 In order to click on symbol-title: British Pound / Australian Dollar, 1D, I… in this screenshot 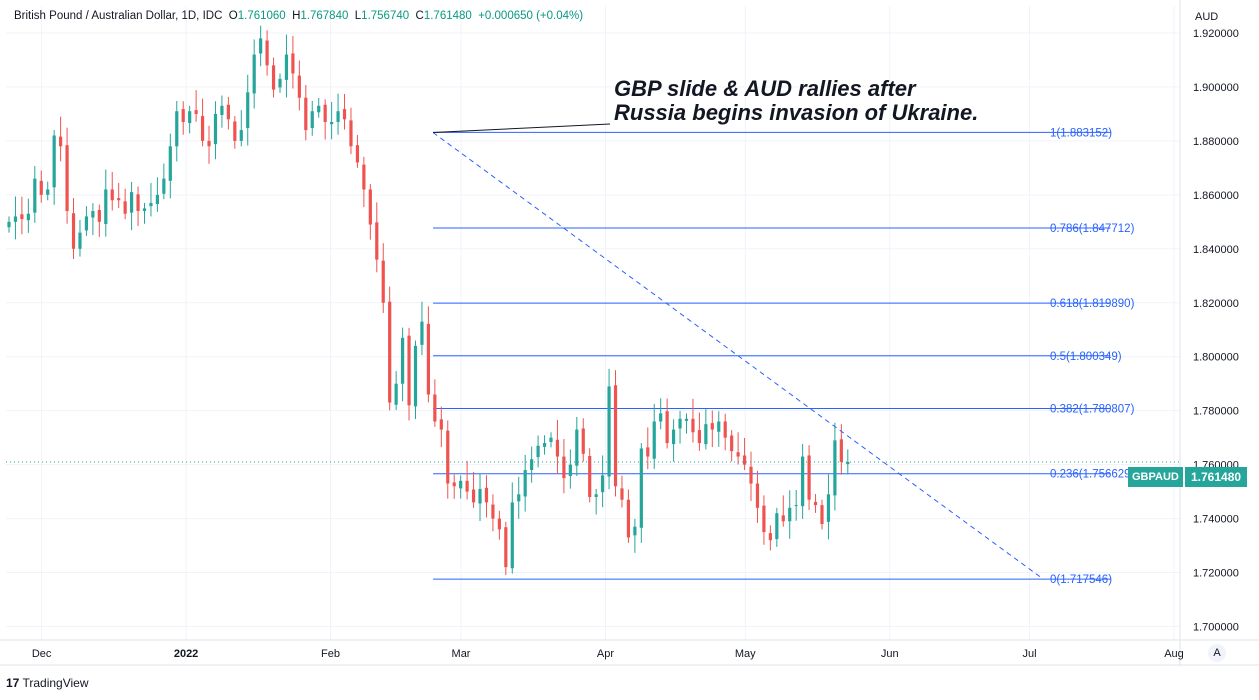, I will do `click(118, 16)`.